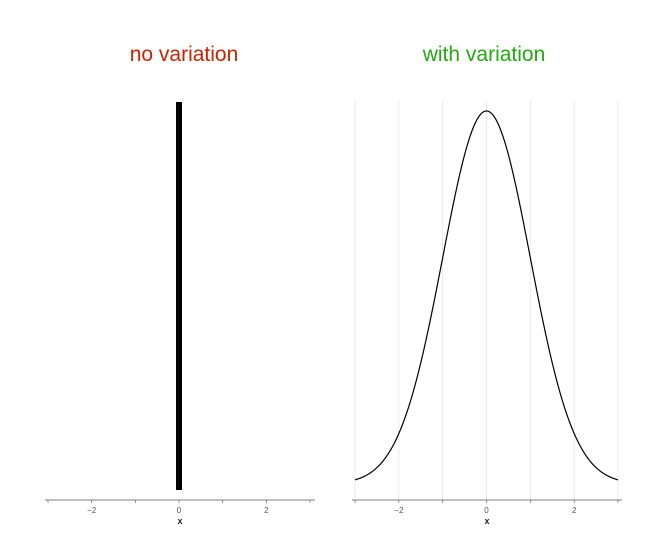 The width and height of the screenshot is (667, 534). What do you see at coordinates (184, 54) in the screenshot?
I see `chart-title: no variation` at bounding box center [184, 54].